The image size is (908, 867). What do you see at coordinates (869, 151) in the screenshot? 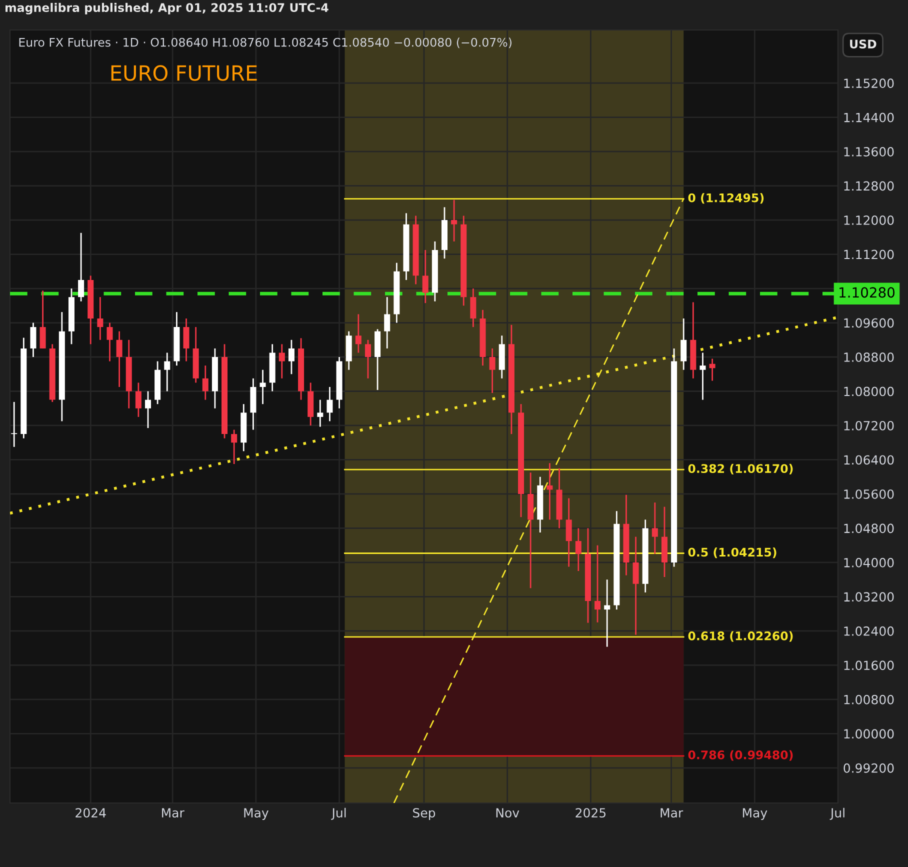
I see `y-tick-label: 1.13600` at bounding box center [869, 151].